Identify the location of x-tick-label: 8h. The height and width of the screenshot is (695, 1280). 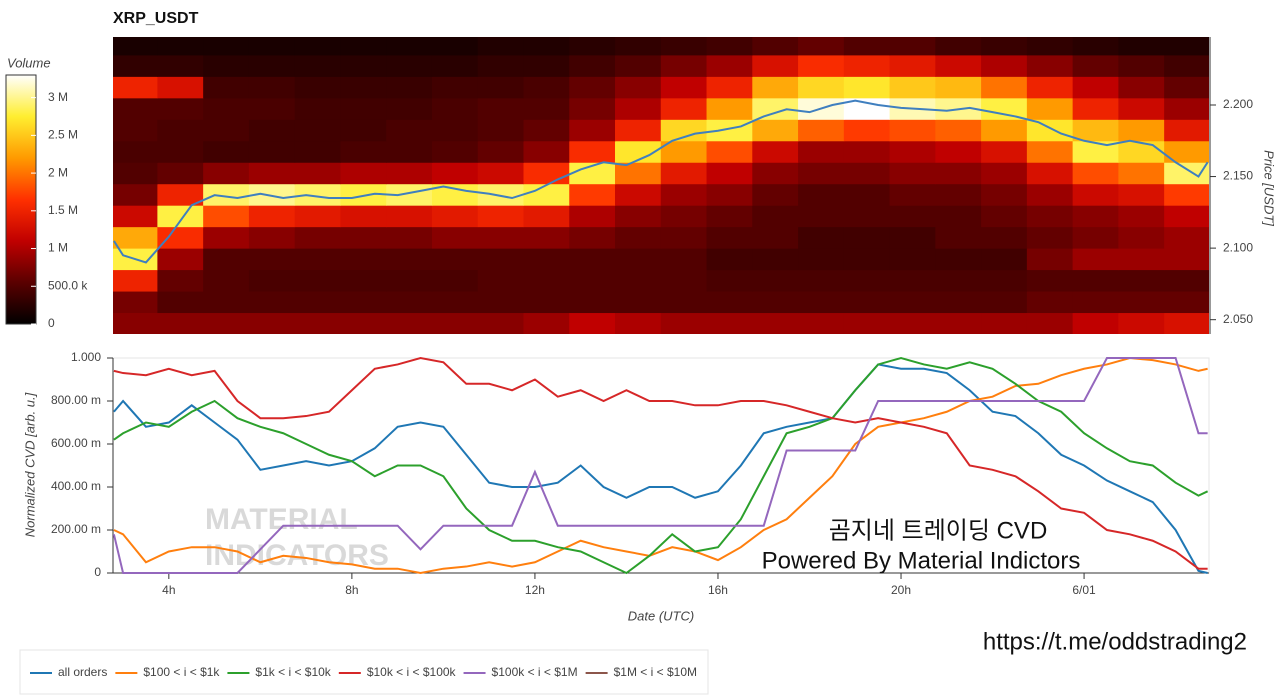
(351, 590).